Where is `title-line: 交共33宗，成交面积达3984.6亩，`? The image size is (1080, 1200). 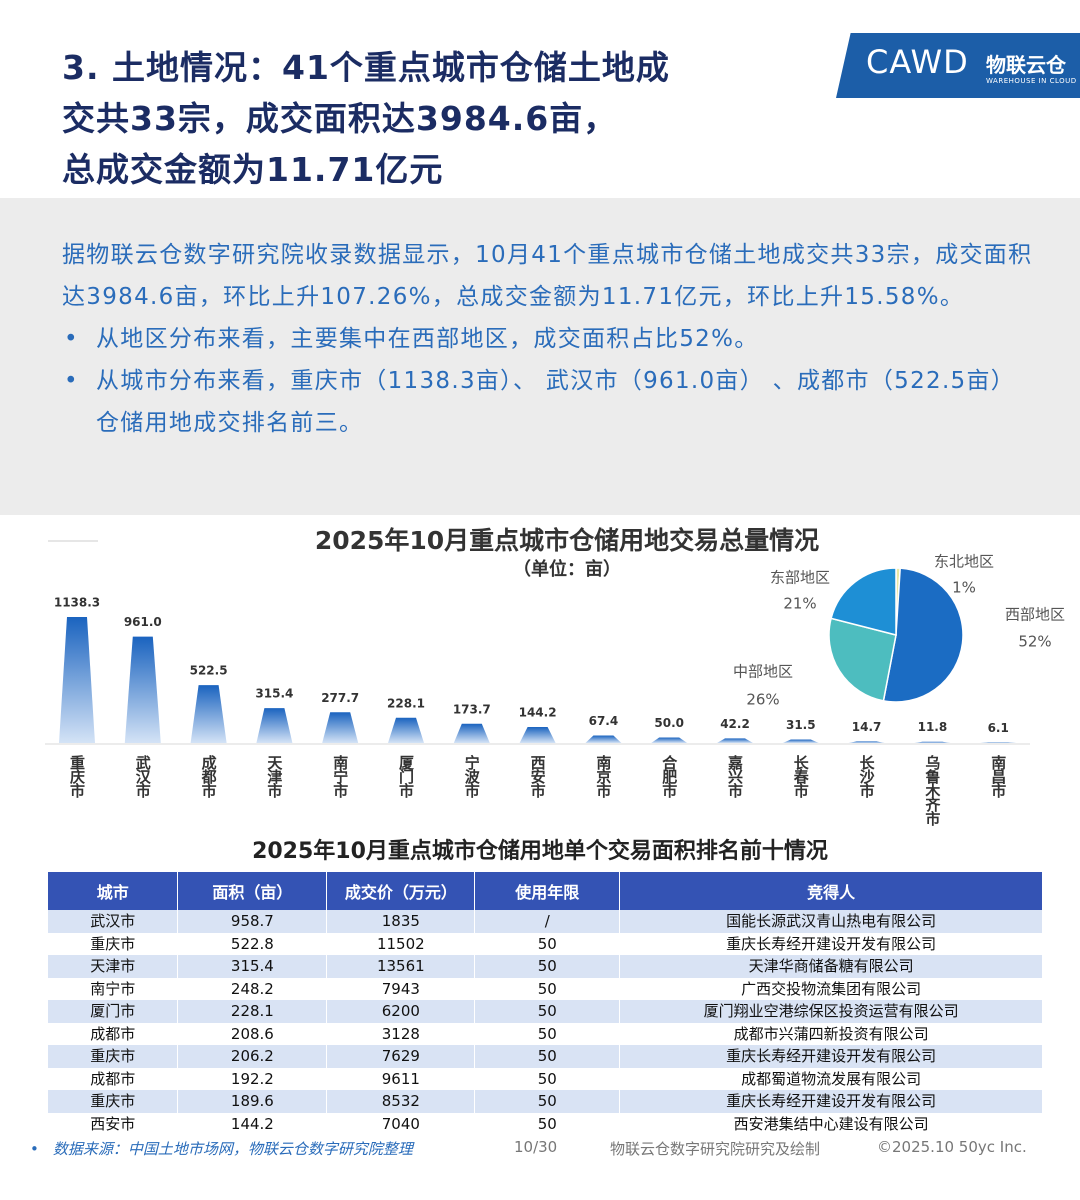 title-line: 交共33宗，成交面积达3984.6亩， is located at coordinates (340, 118).